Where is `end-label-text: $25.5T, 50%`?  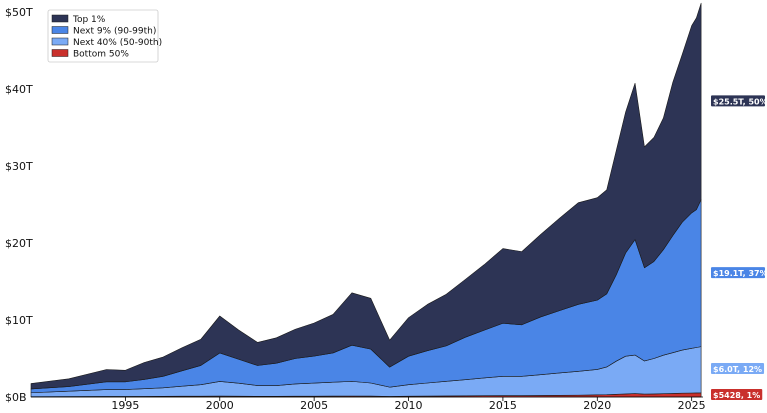 end-label-text: $25.5T, 50% is located at coordinates (740, 101).